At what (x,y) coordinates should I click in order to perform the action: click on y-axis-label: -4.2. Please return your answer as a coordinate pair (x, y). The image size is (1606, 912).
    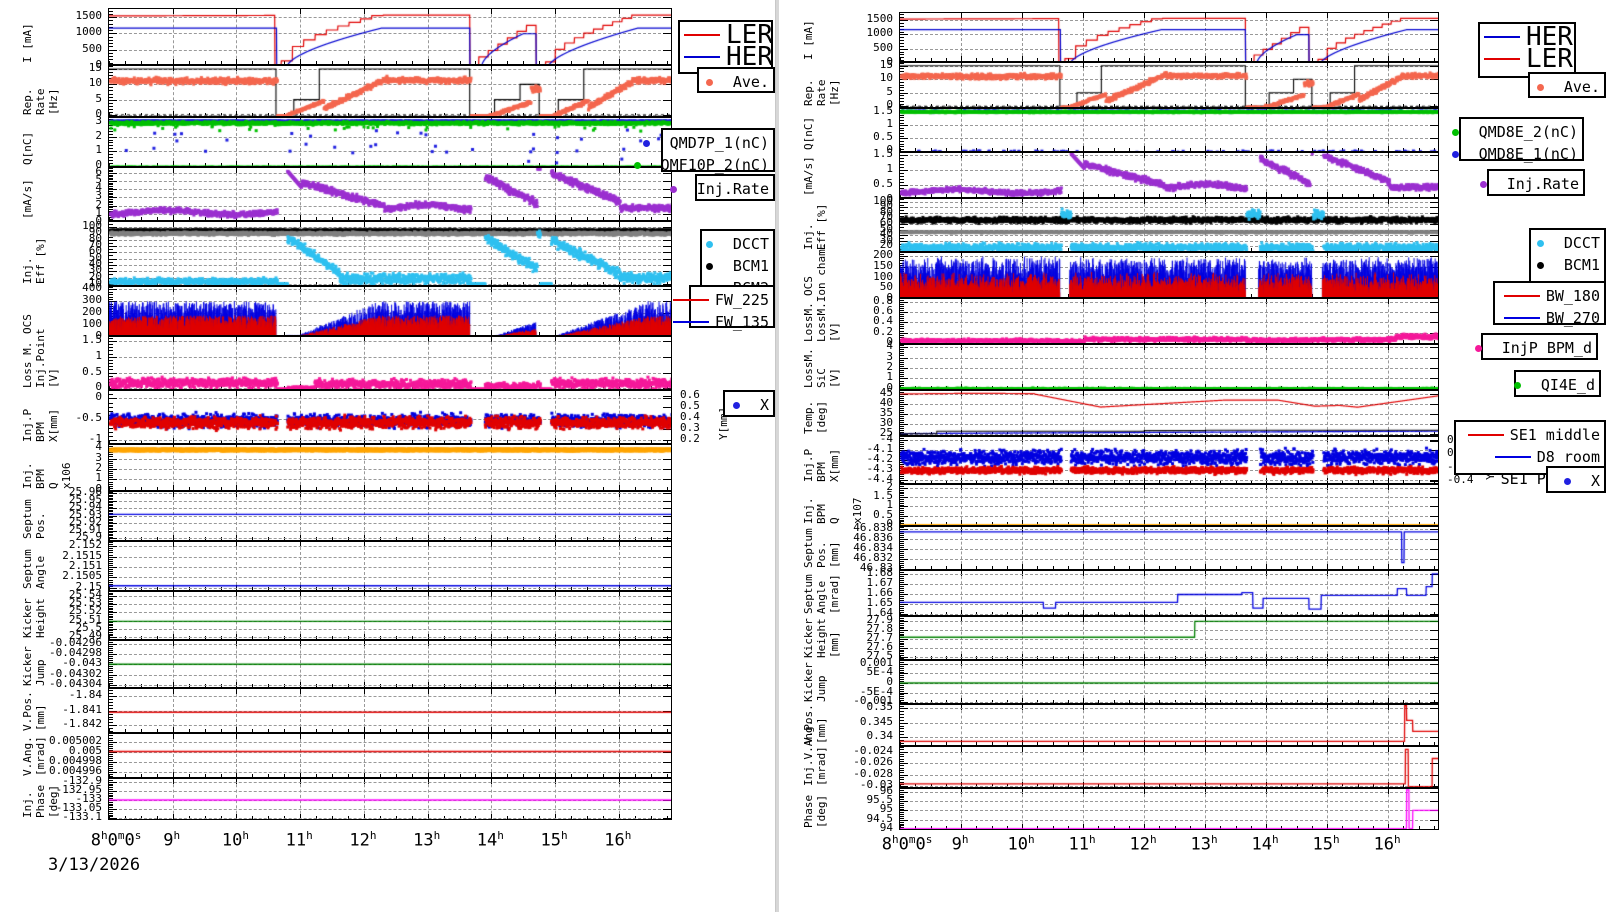
    Looking at the image, I should click on (880, 458).